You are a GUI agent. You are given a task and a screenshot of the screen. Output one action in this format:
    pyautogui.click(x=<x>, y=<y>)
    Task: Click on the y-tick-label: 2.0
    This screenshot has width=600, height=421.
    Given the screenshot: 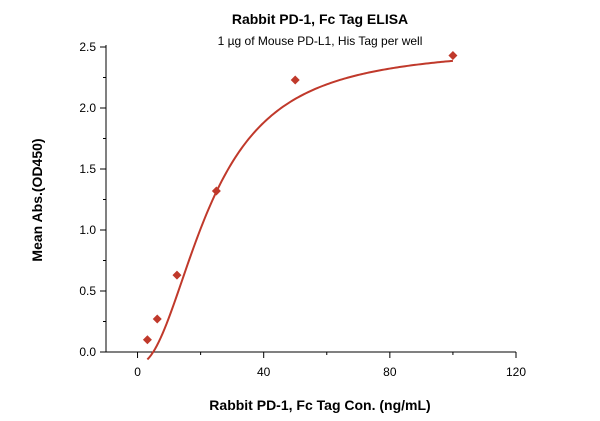 What is the action you would take?
    pyautogui.click(x=87, y=108)
    